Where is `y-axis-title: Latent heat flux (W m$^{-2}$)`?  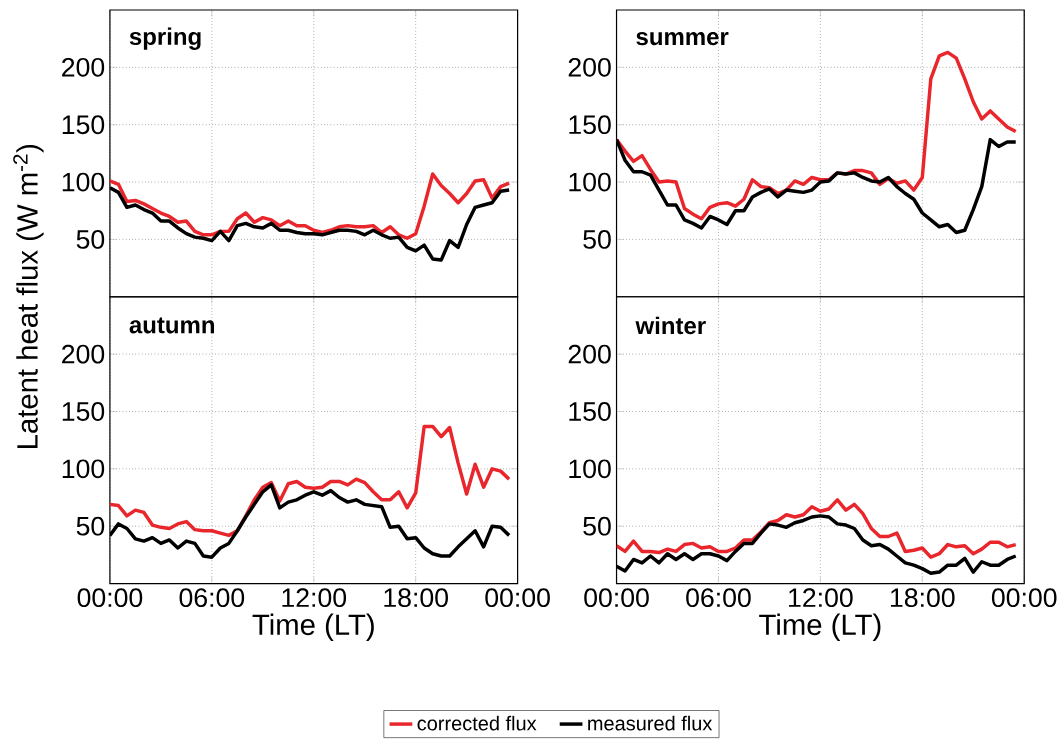 y-axis-title: Latent heat flux (W m$^{-2}$) is located at coordinates (28, 296).